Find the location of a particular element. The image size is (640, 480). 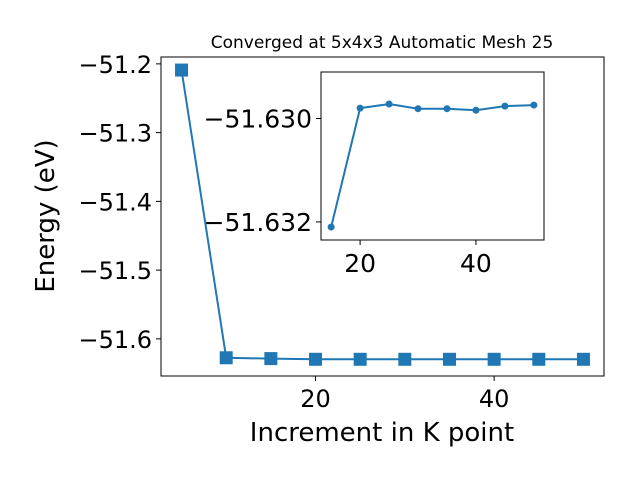

chart-title: Converged at 5x4x3 Automatic Mesh 25 is located at coordinates (382, 43).